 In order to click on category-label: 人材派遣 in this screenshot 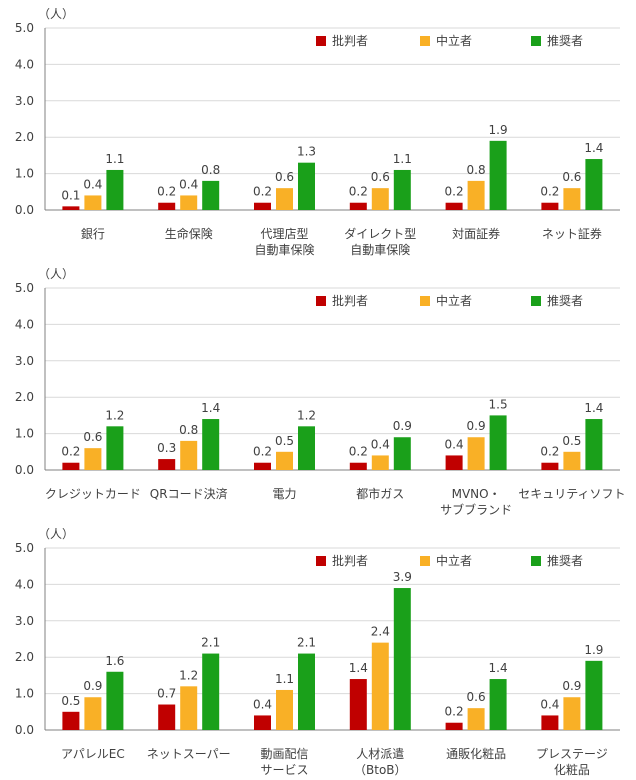, I will do `click(380, 753)`.